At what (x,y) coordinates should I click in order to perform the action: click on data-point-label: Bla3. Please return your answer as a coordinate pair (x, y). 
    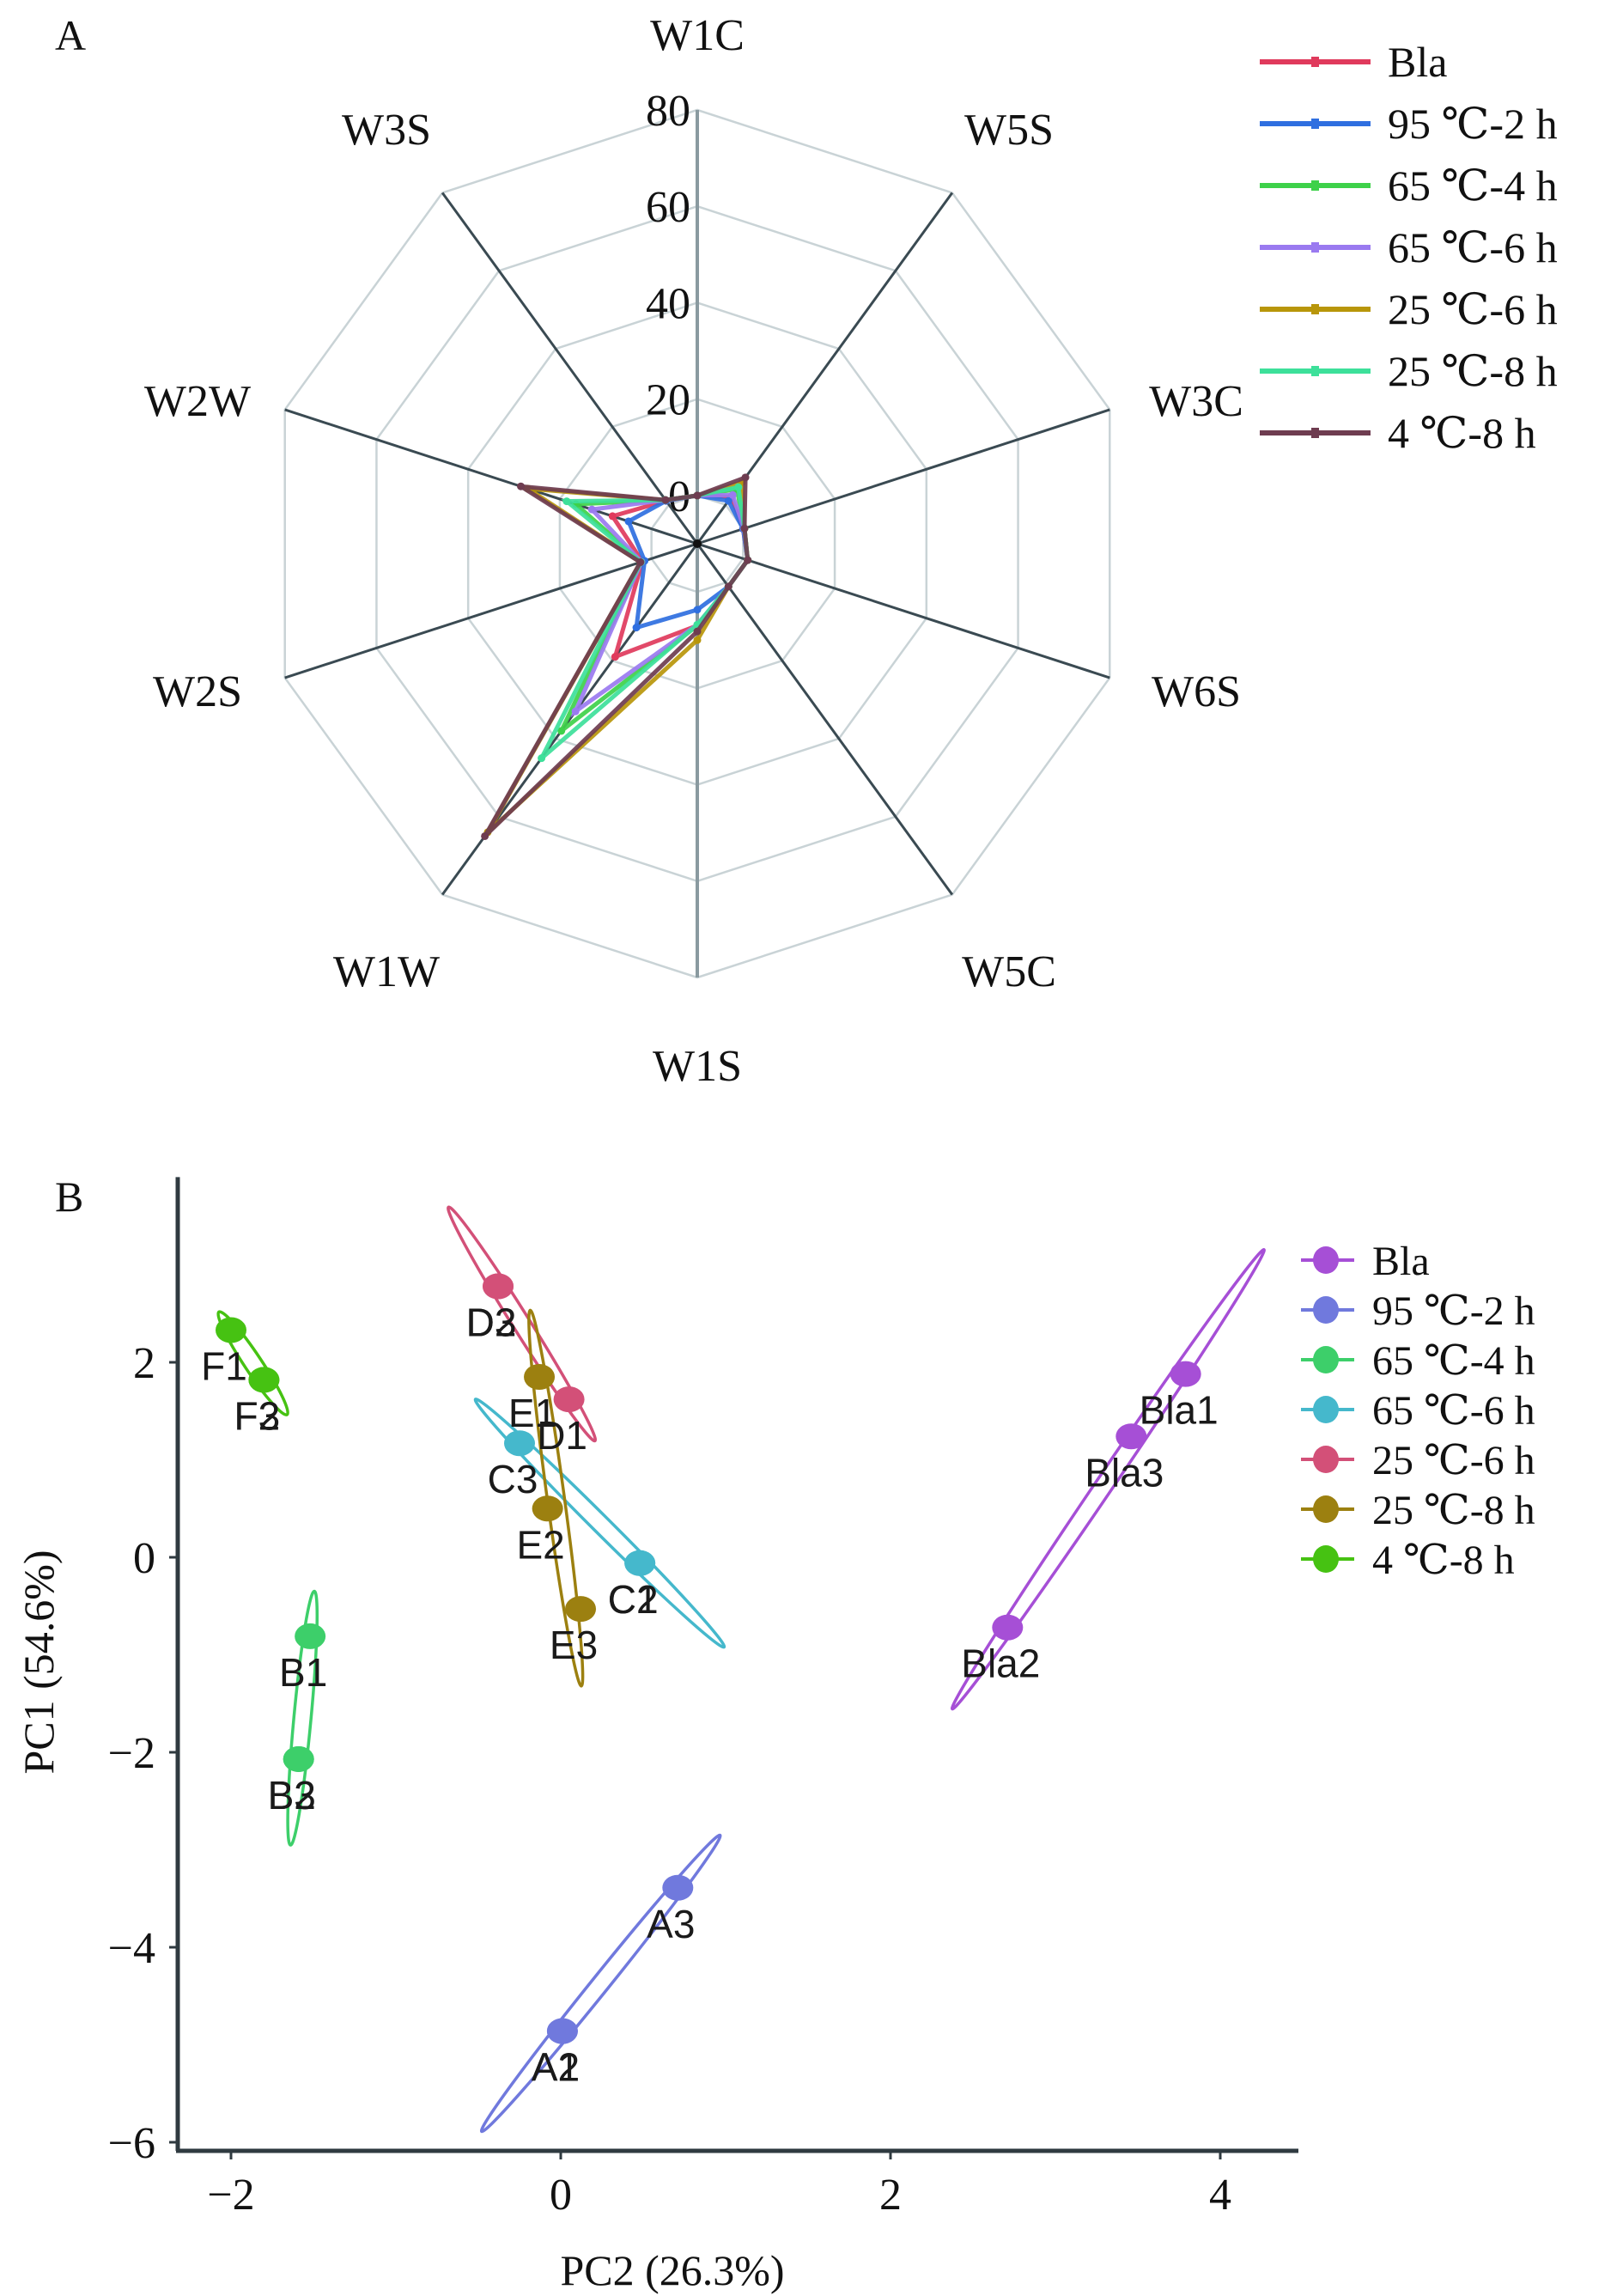
    Looking at the image, I should click on (1124, 1472).